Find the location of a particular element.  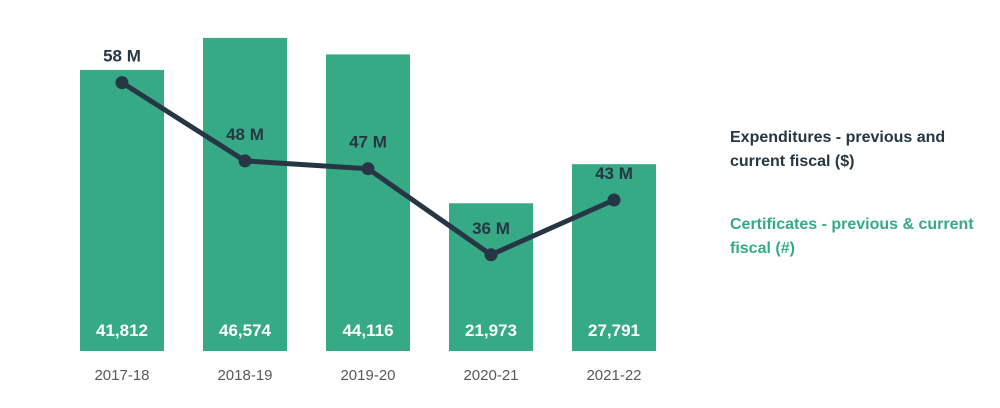

x-tick-2017-18: 2017-18 is located at coordinates (121, 375).